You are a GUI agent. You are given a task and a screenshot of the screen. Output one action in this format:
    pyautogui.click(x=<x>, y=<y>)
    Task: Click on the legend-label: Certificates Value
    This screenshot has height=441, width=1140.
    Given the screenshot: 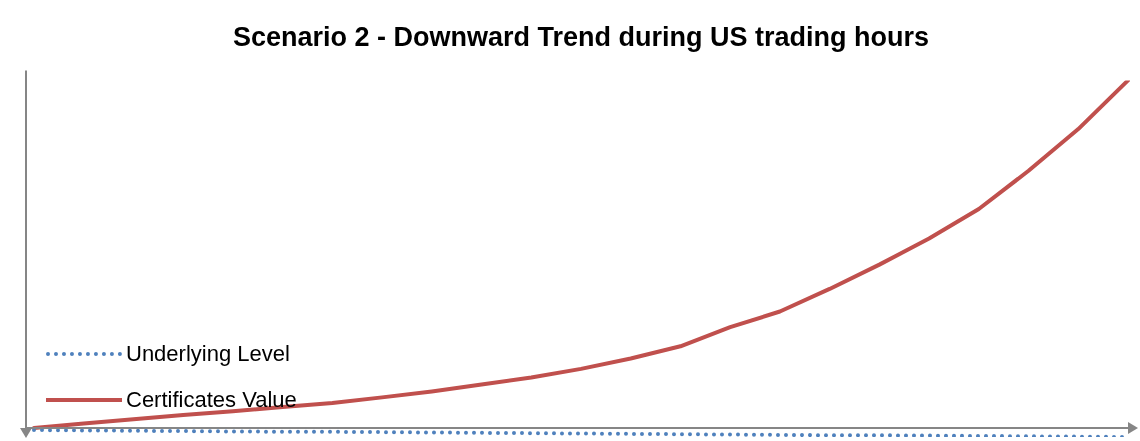 What is the action you would take?
    pyautogui.click(x=211, y=400)
    